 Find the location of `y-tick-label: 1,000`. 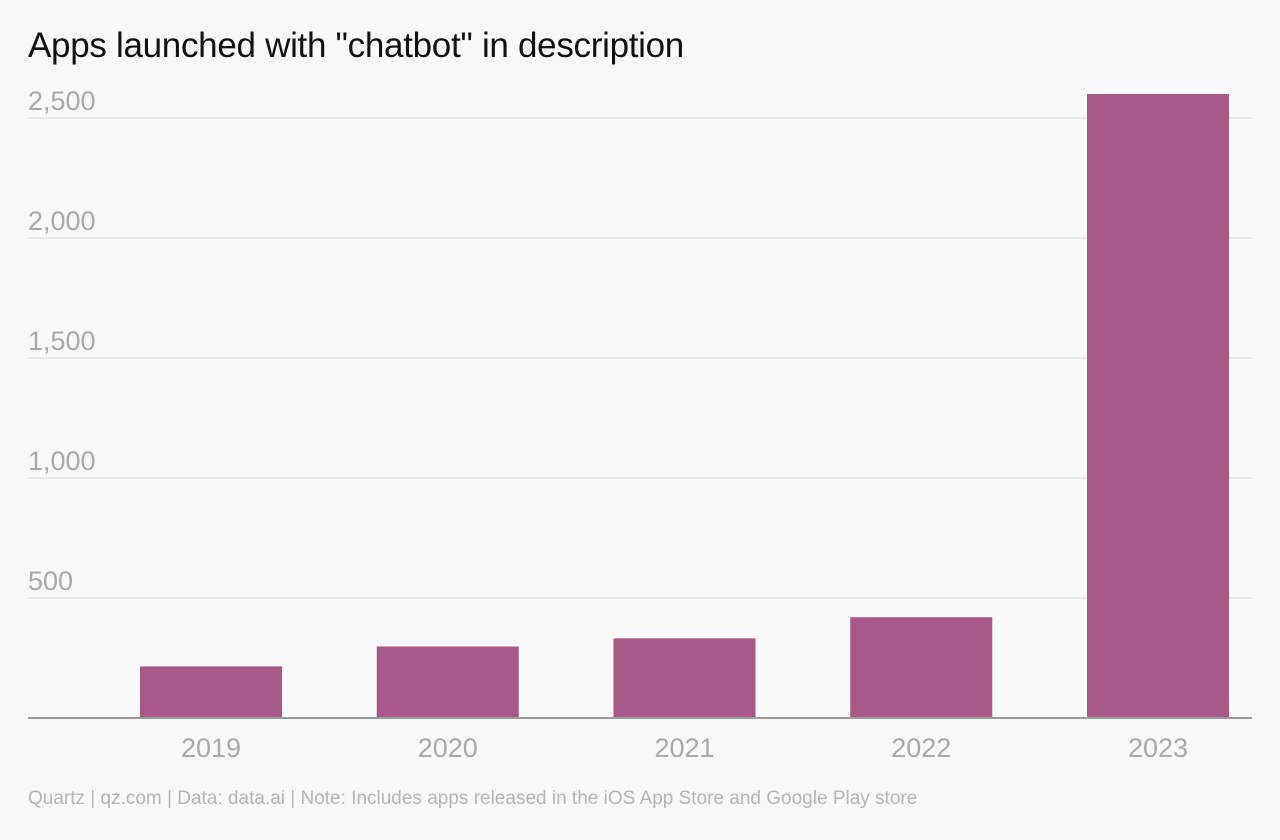

y-tick-label: 1,000 is located at coordinates (62, 461).